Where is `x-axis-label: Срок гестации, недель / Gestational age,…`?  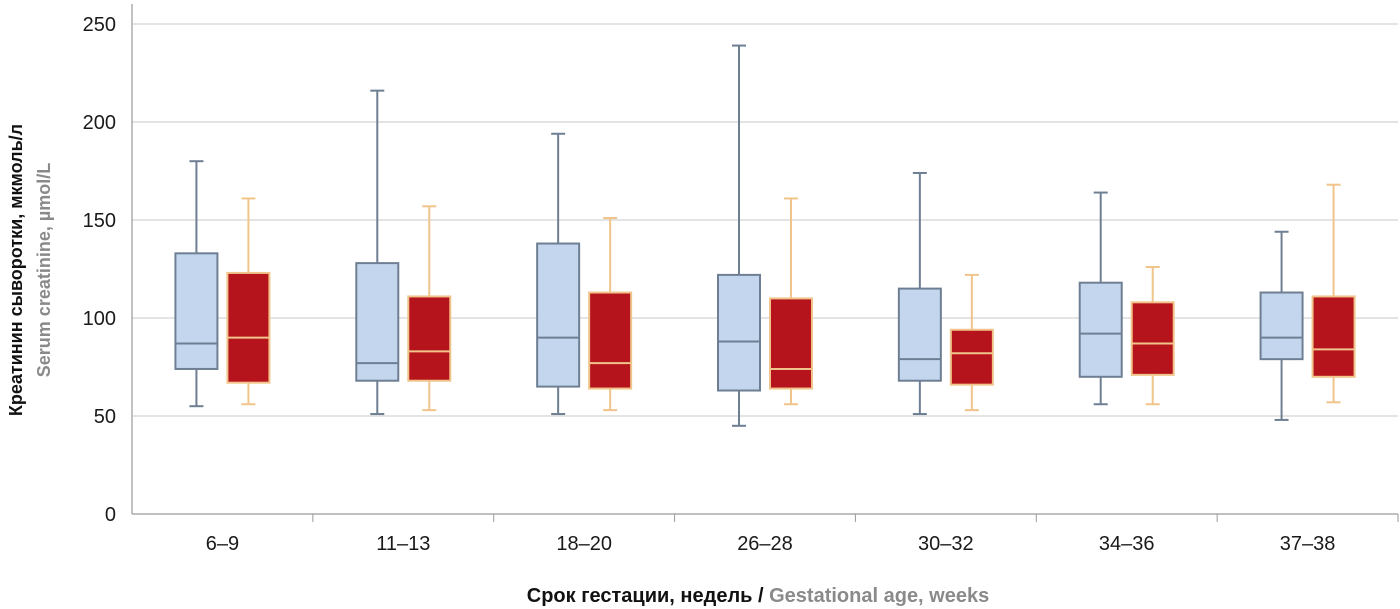 x-axis-label: Срок гестации, недель / Gestational age,… is located at coordinates (758, 596).